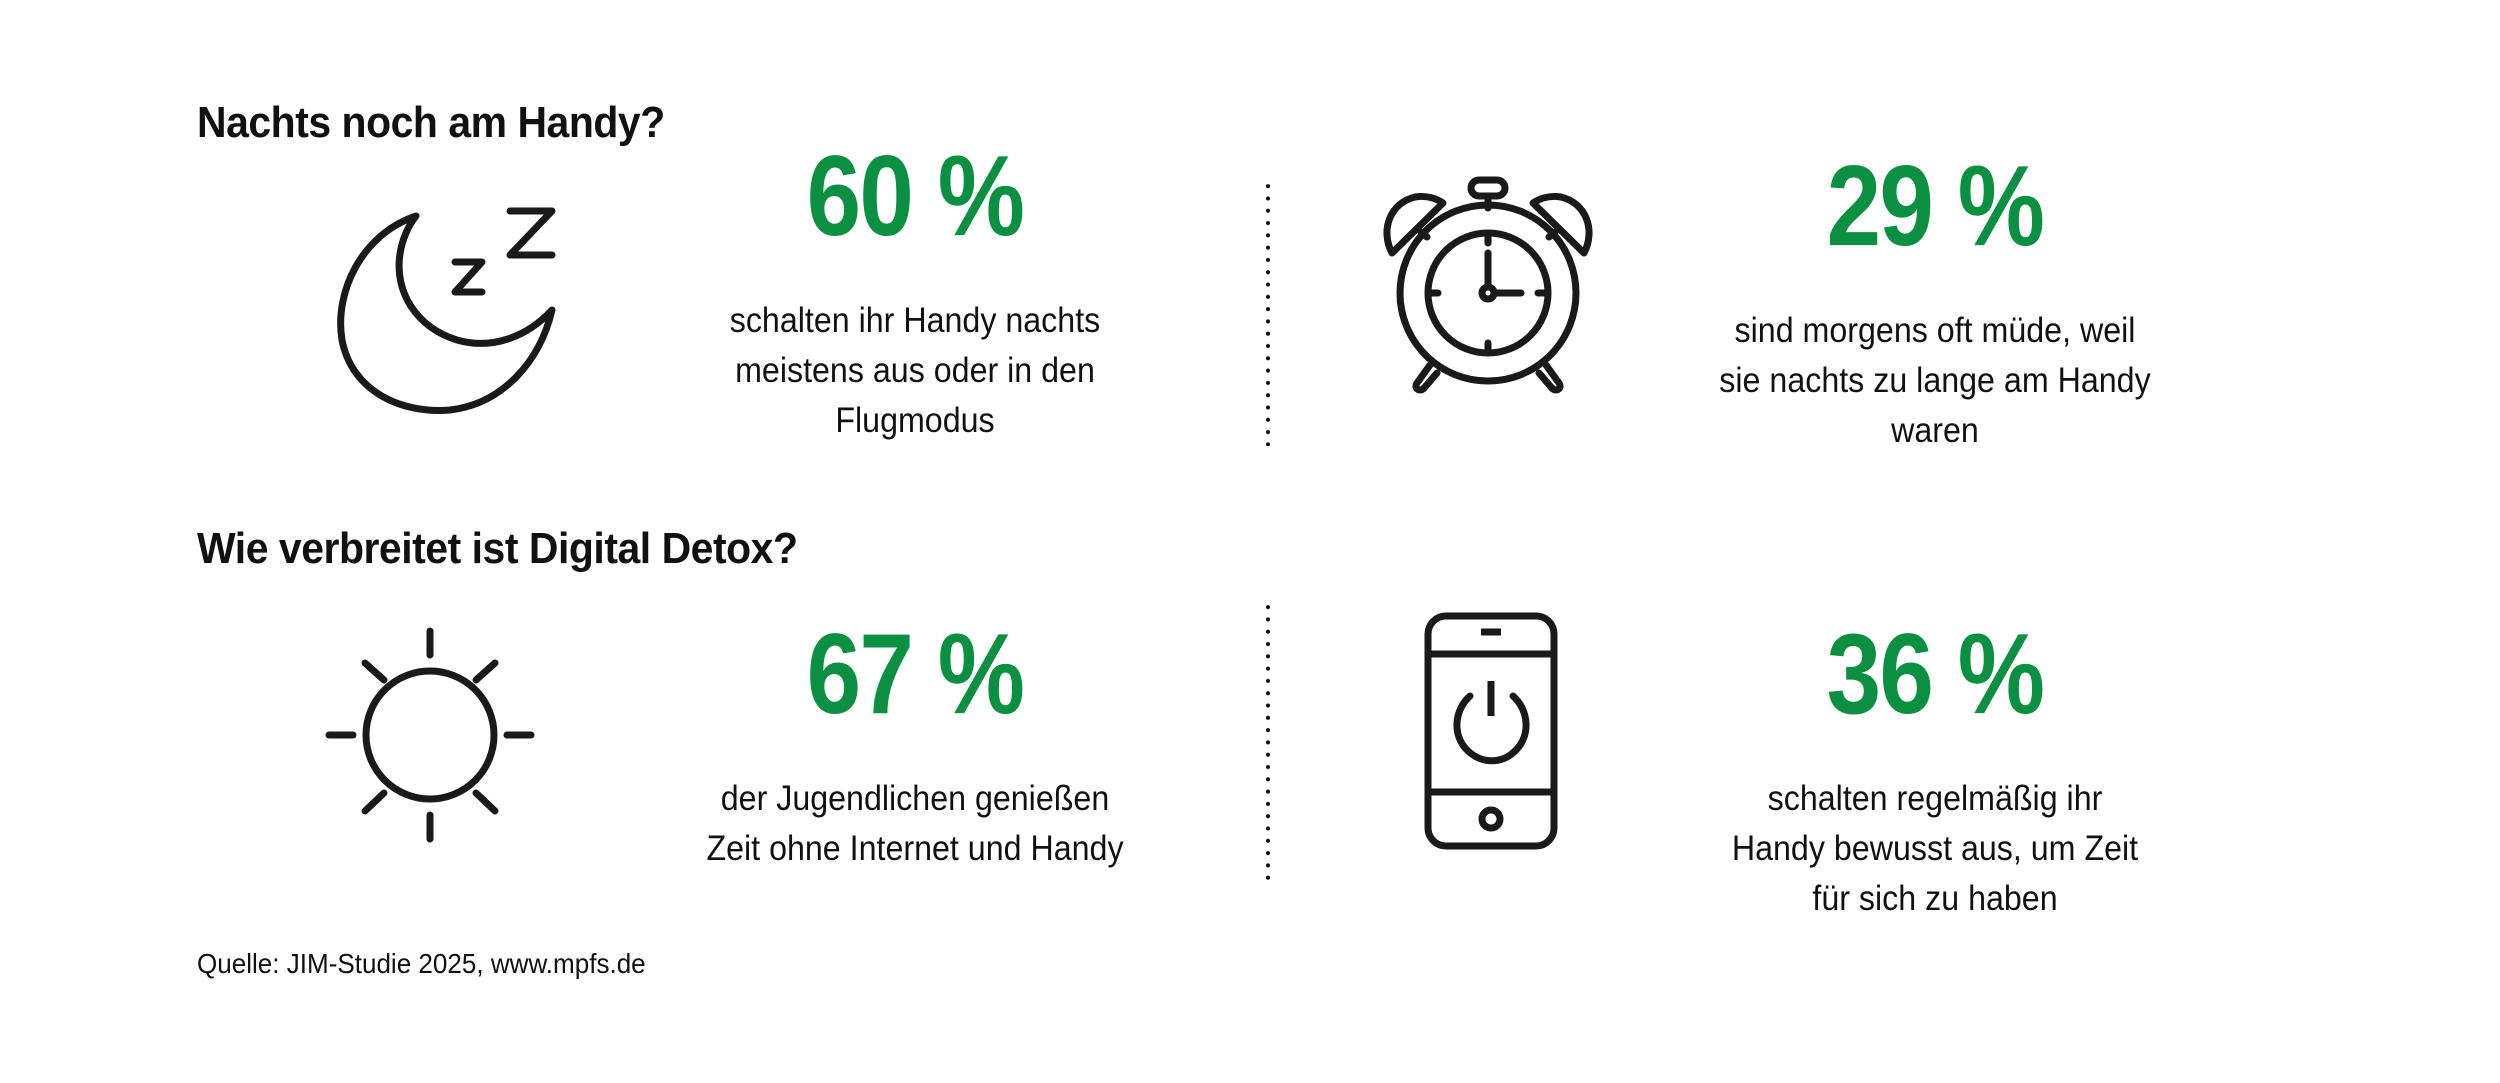 The image size is (2500, 1083). I want to click on desc-line: Zeit ohne Internet und Handy, so click(915, 848).